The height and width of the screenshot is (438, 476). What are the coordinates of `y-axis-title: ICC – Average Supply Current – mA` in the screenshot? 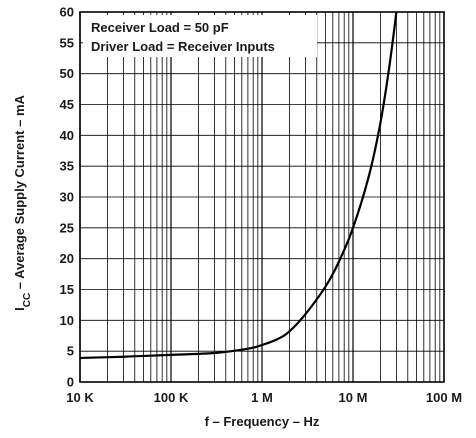 It's located at (22, 203).